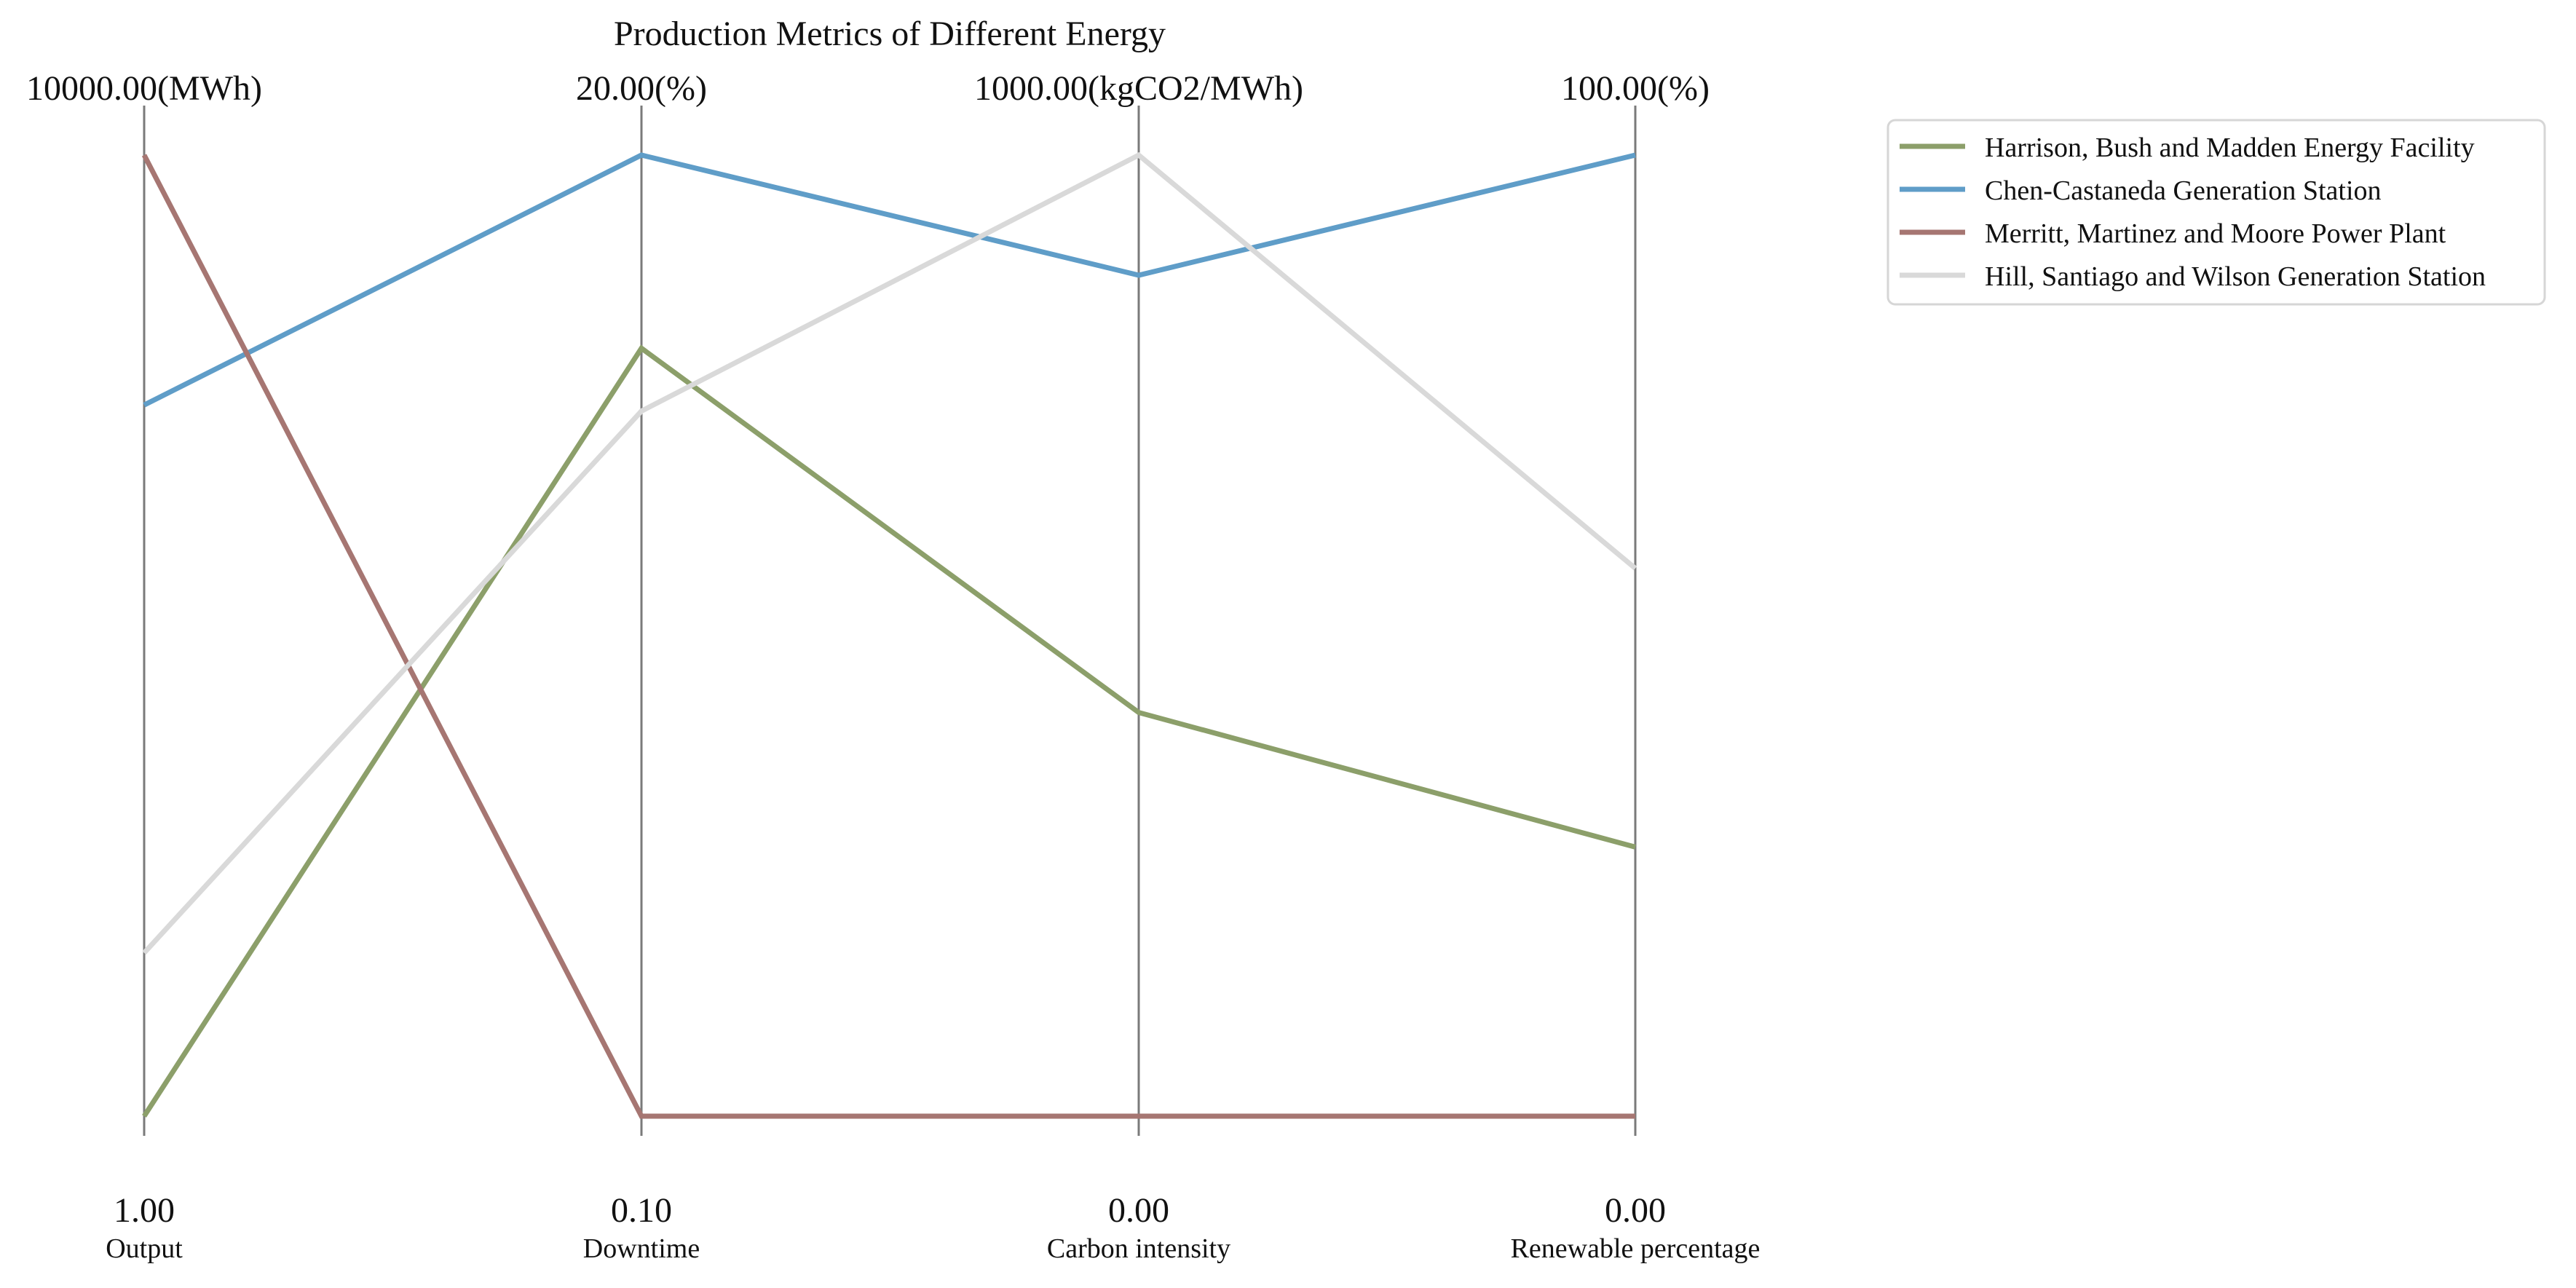 This screenshot has width=2576, height=1288. What do you see at coordinates (144, 1211) in the screenshot?
I see `axis-min-label-output: 1.00` at bounding box center [144, 1211].